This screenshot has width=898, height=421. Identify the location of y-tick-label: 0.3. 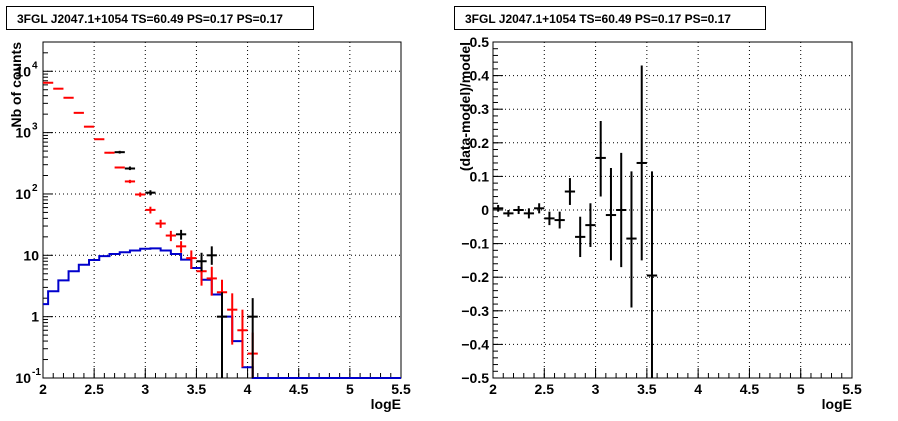
(480, 109).